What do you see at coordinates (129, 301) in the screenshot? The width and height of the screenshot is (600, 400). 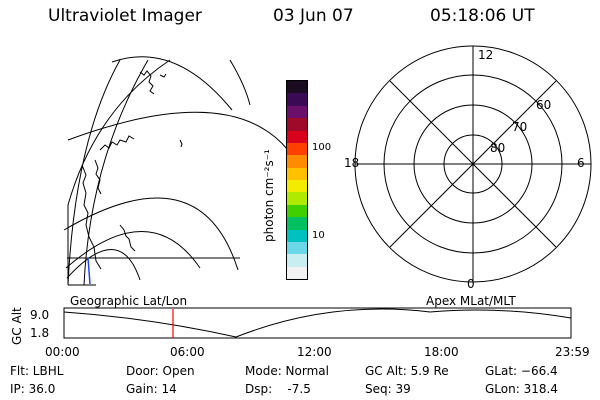 I see `orbit-left-label: Geographic Lat/Lon` at bounding box center [129, 301].